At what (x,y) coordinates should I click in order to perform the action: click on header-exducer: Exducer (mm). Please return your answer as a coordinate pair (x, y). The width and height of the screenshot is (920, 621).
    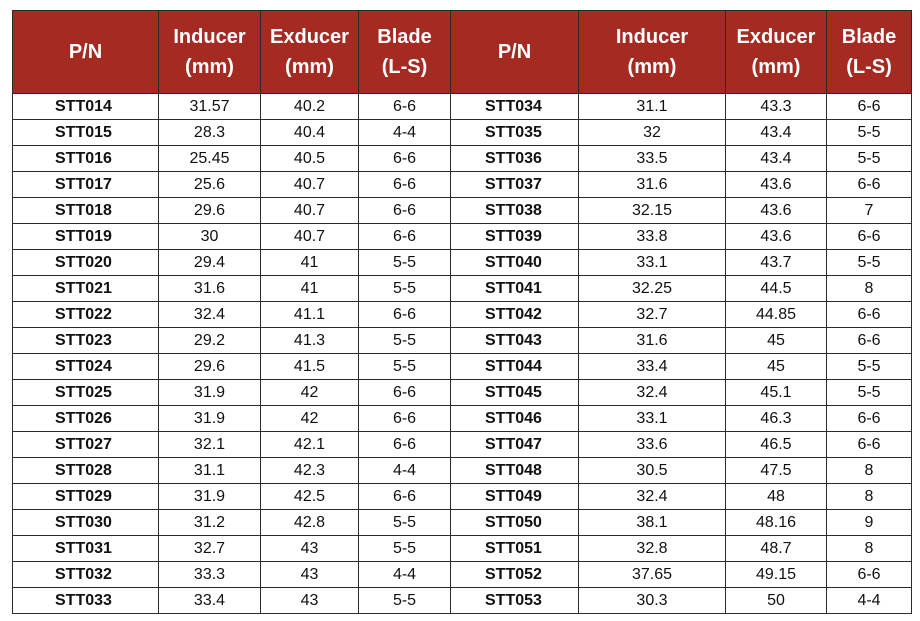
    Looking at the image, I should click on (309, 52).